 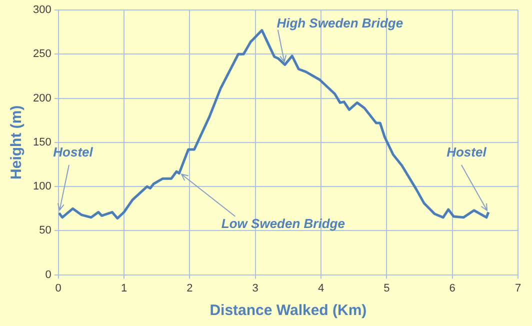 I want to click on annotation: Low Sweden Bridge, so click(x=283, y=223).